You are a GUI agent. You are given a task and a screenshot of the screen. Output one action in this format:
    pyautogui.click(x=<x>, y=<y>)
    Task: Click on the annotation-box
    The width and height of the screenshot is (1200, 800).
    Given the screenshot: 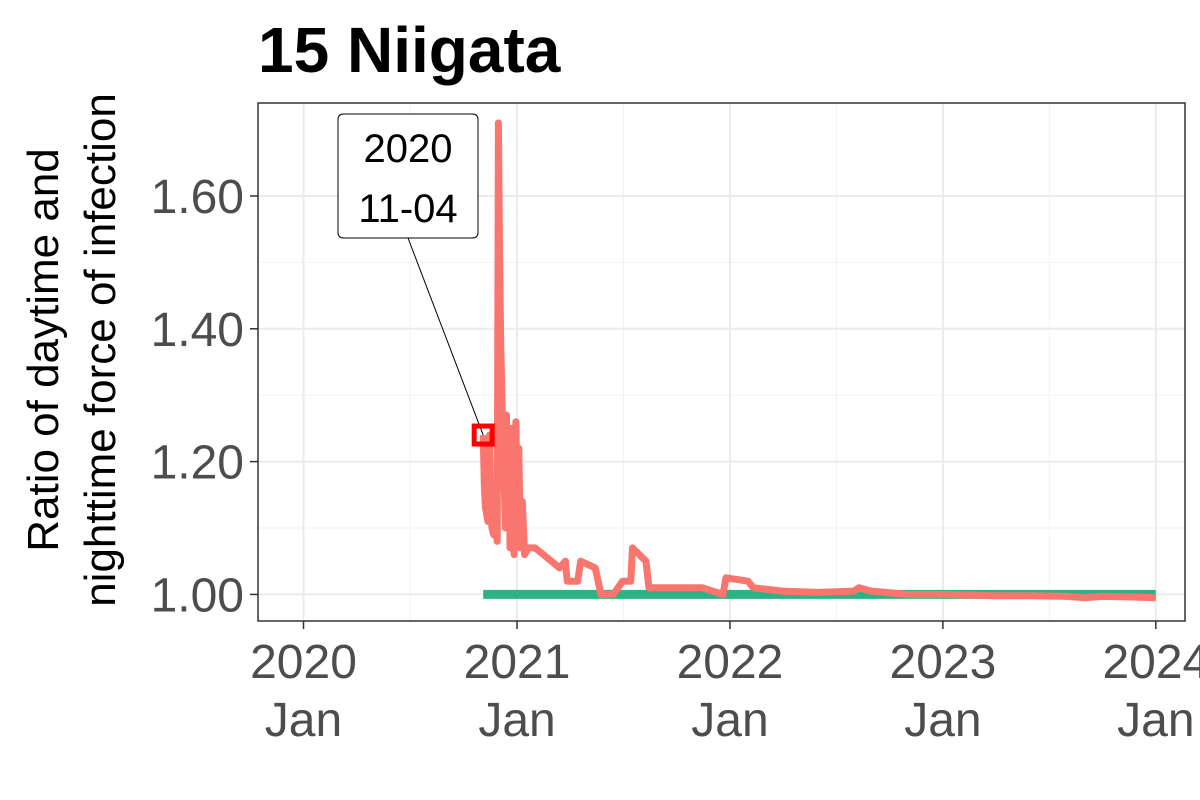 What is the action you would take?
    pyautogui.click(x=408, y=176)
    